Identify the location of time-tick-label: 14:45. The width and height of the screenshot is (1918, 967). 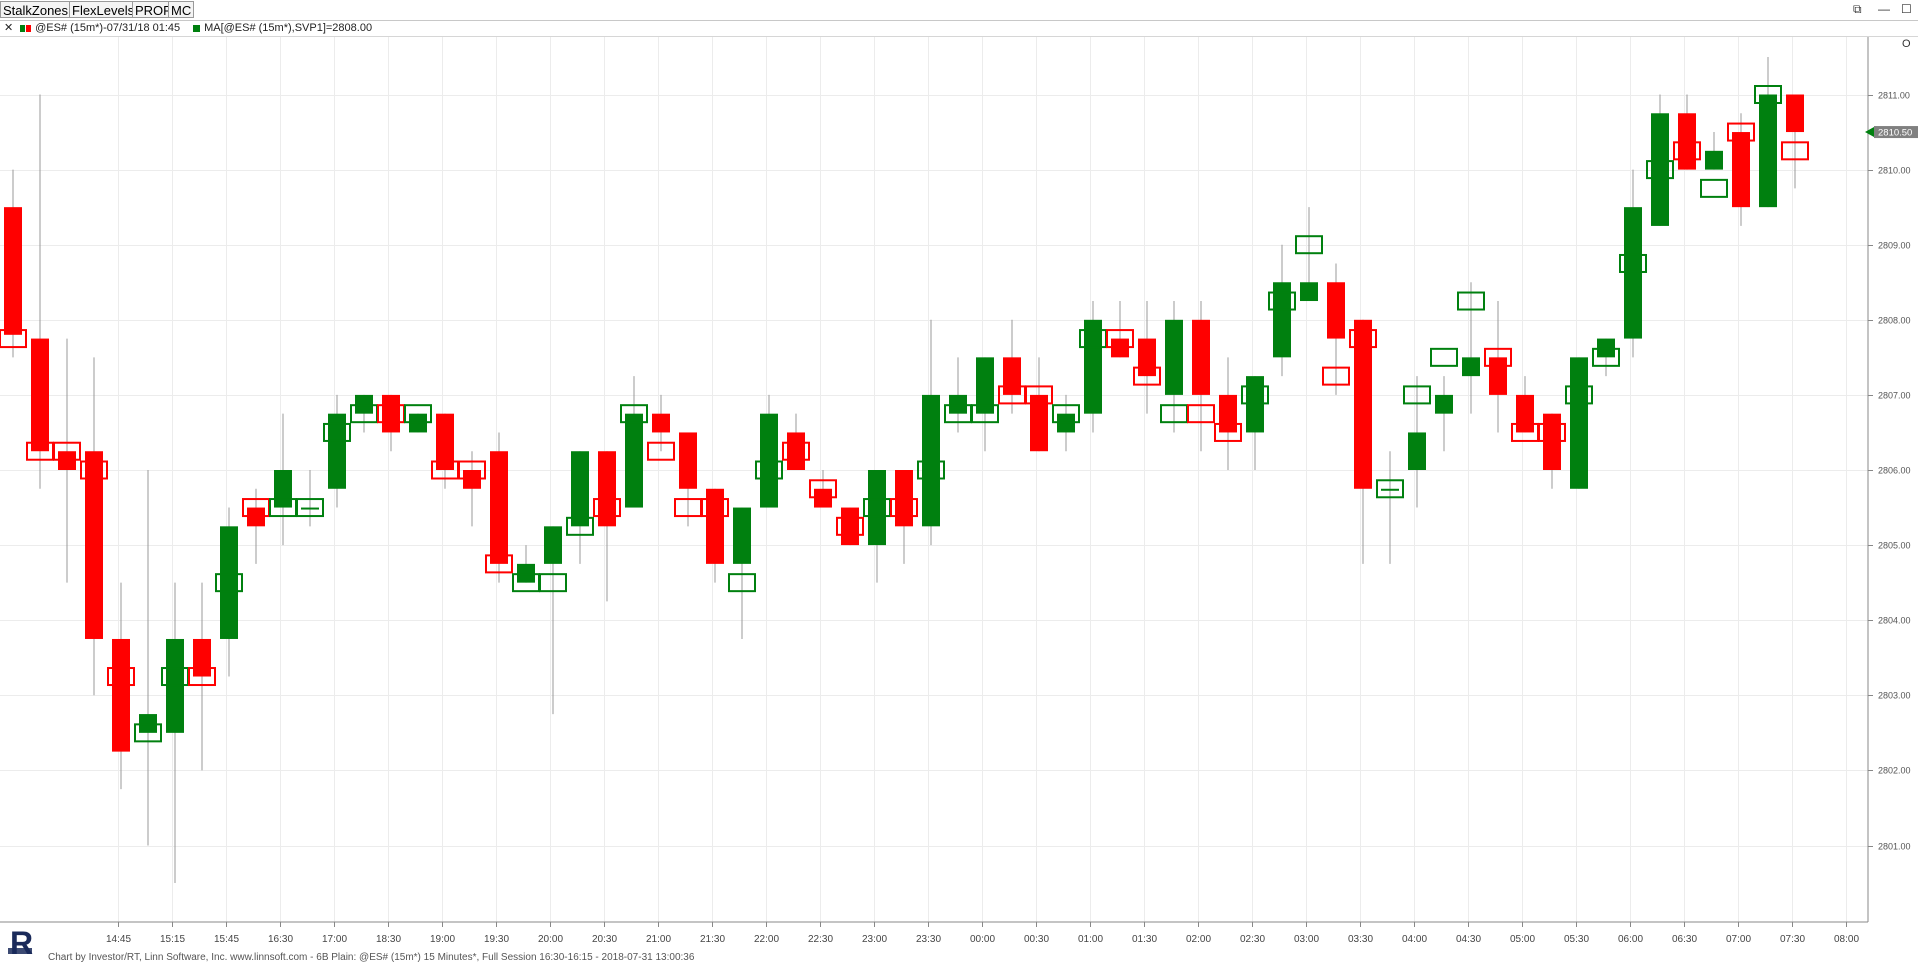
(118, 939).